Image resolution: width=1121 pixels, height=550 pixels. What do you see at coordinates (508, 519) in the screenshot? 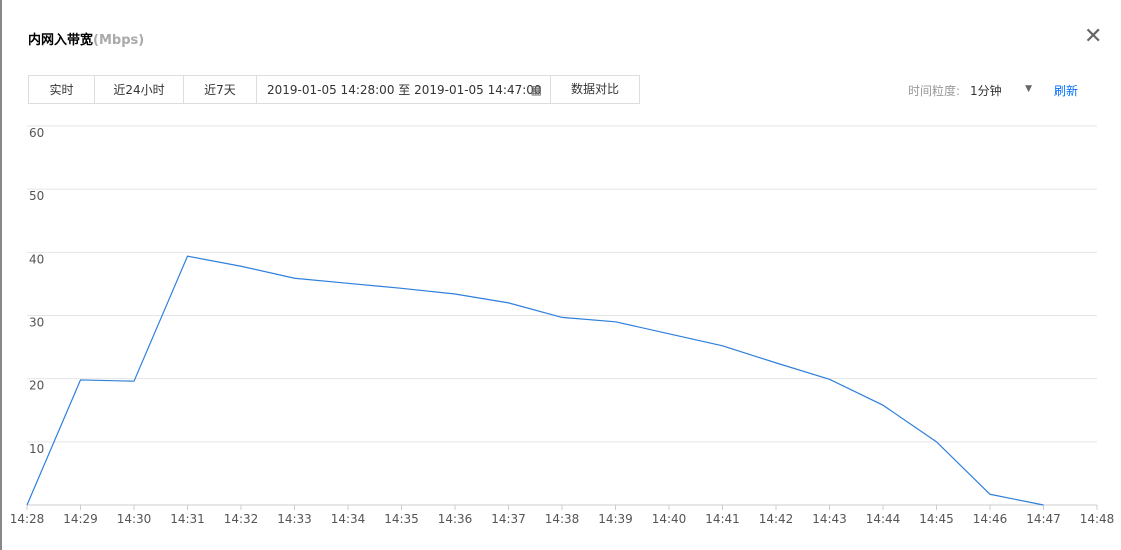
I see `x-tick-label: 14:37` at bounding box center [508, 519].